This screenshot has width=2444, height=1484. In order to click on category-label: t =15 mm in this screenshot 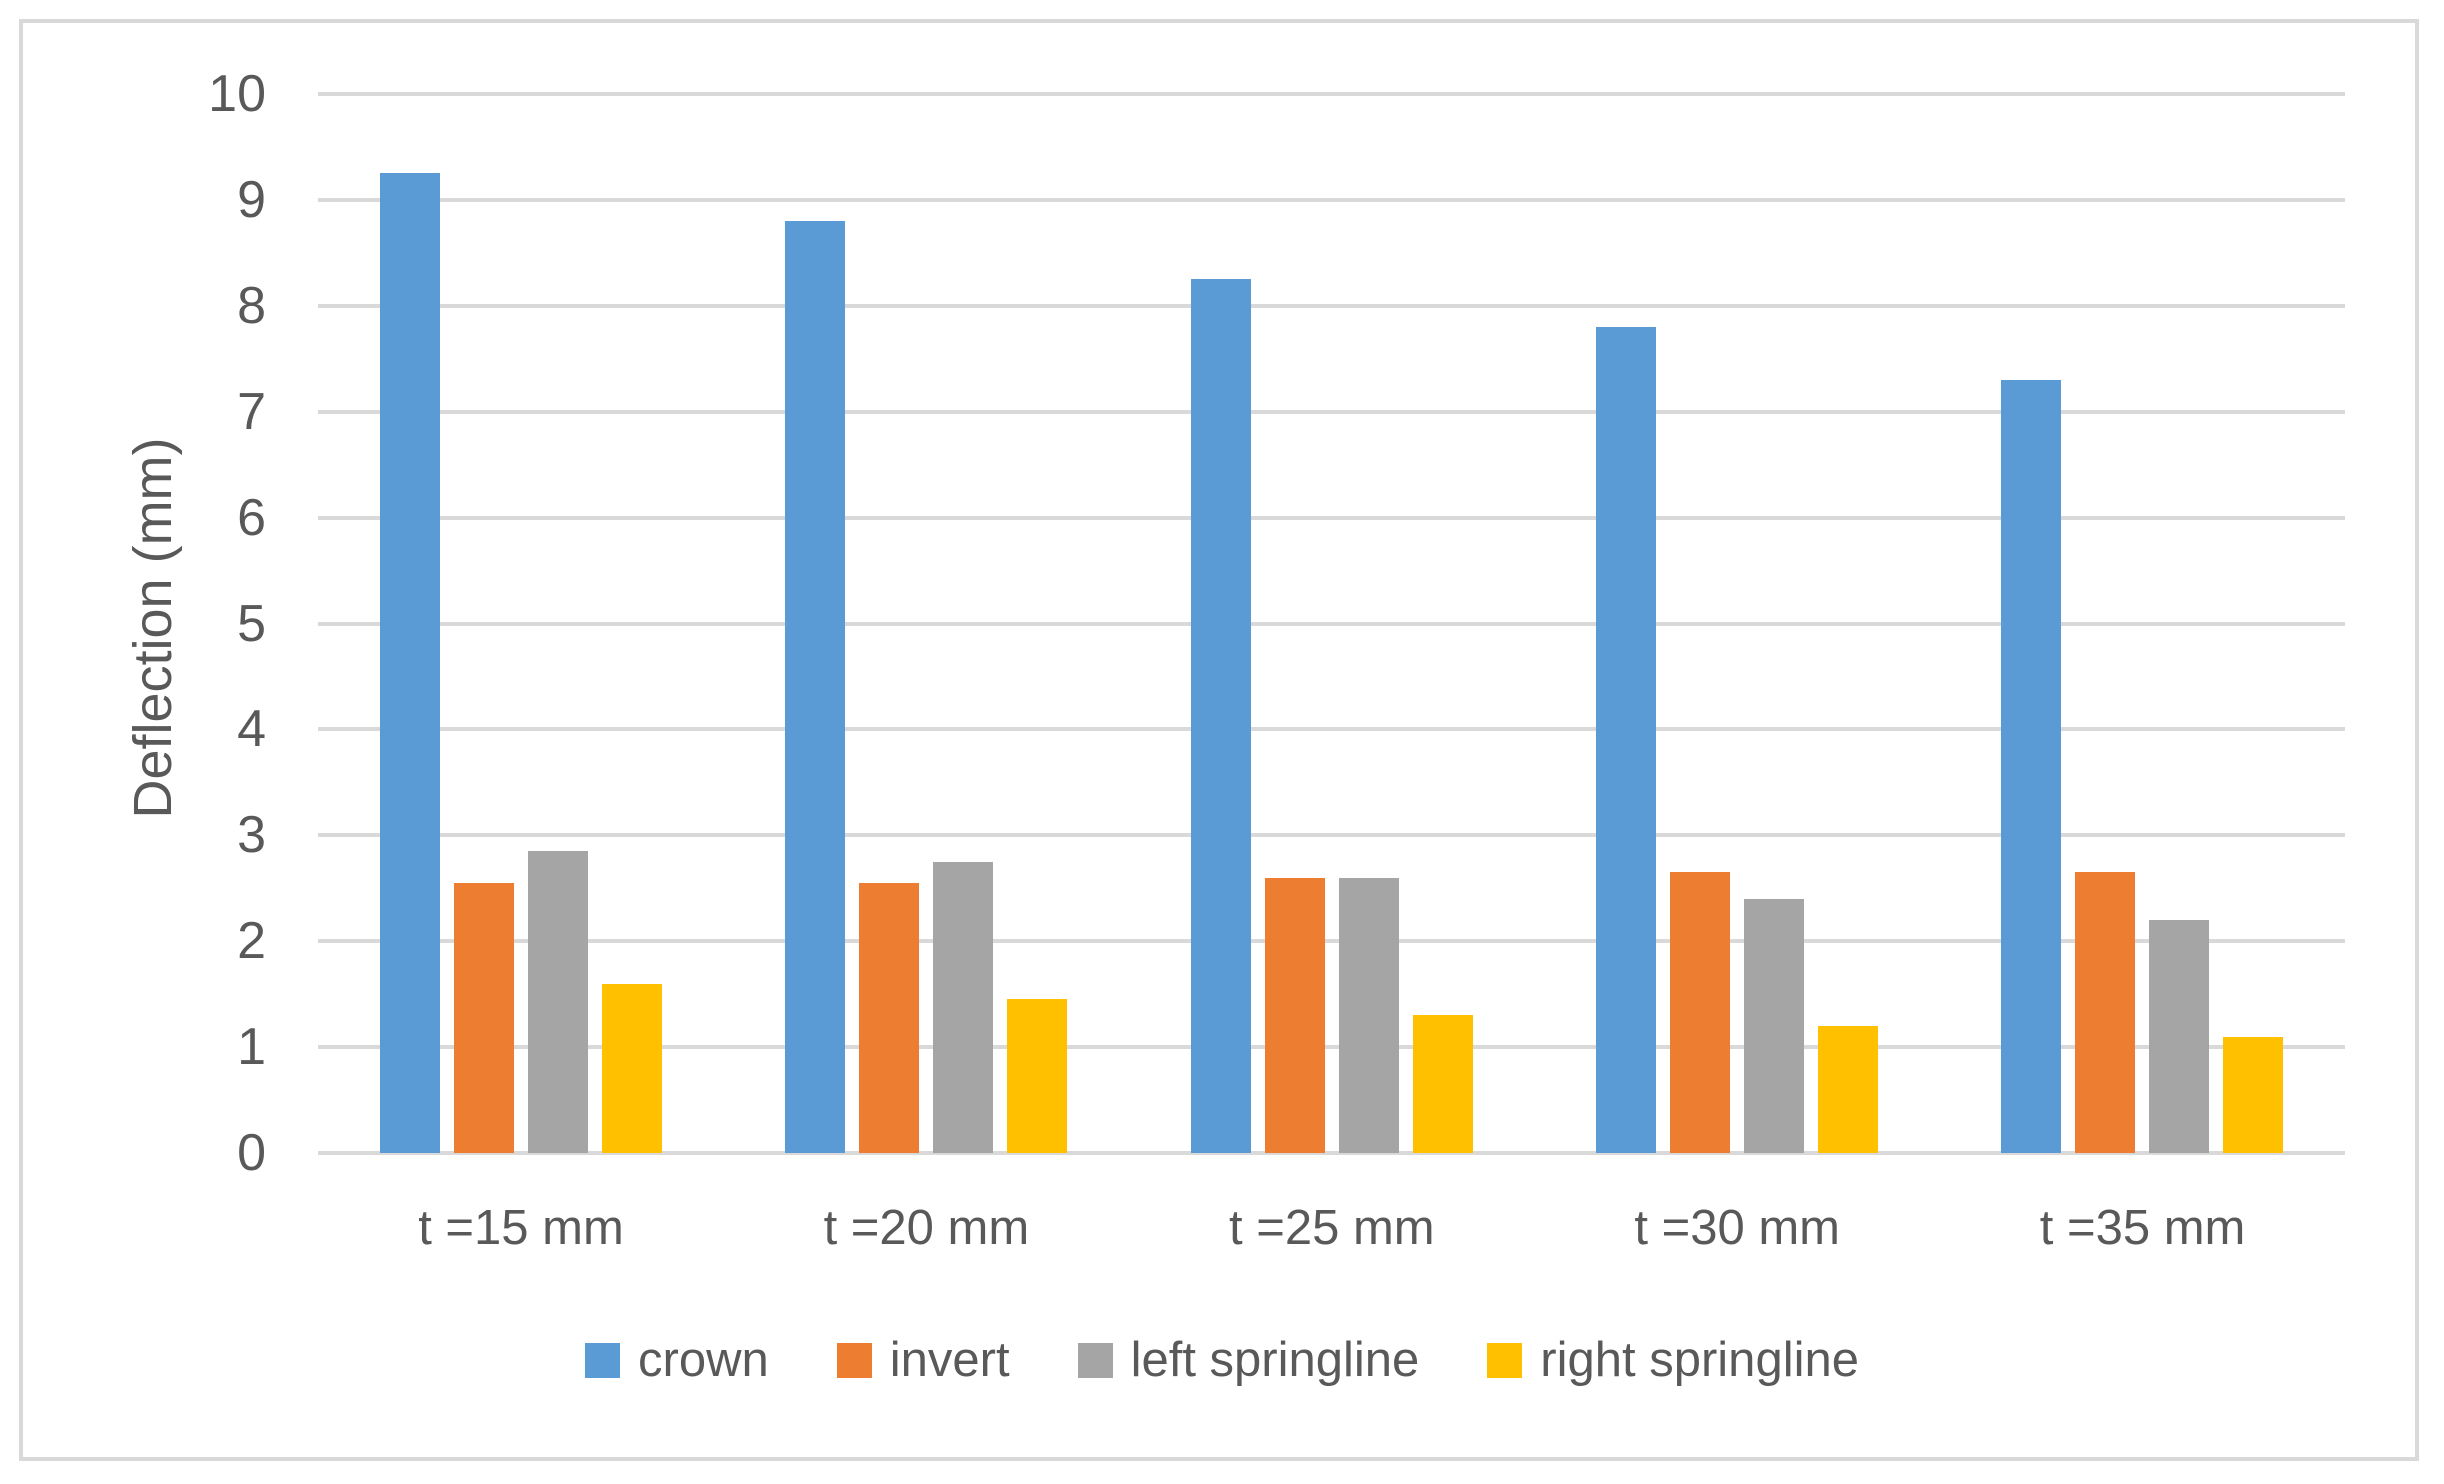, I will do `click(521, 1228)`.